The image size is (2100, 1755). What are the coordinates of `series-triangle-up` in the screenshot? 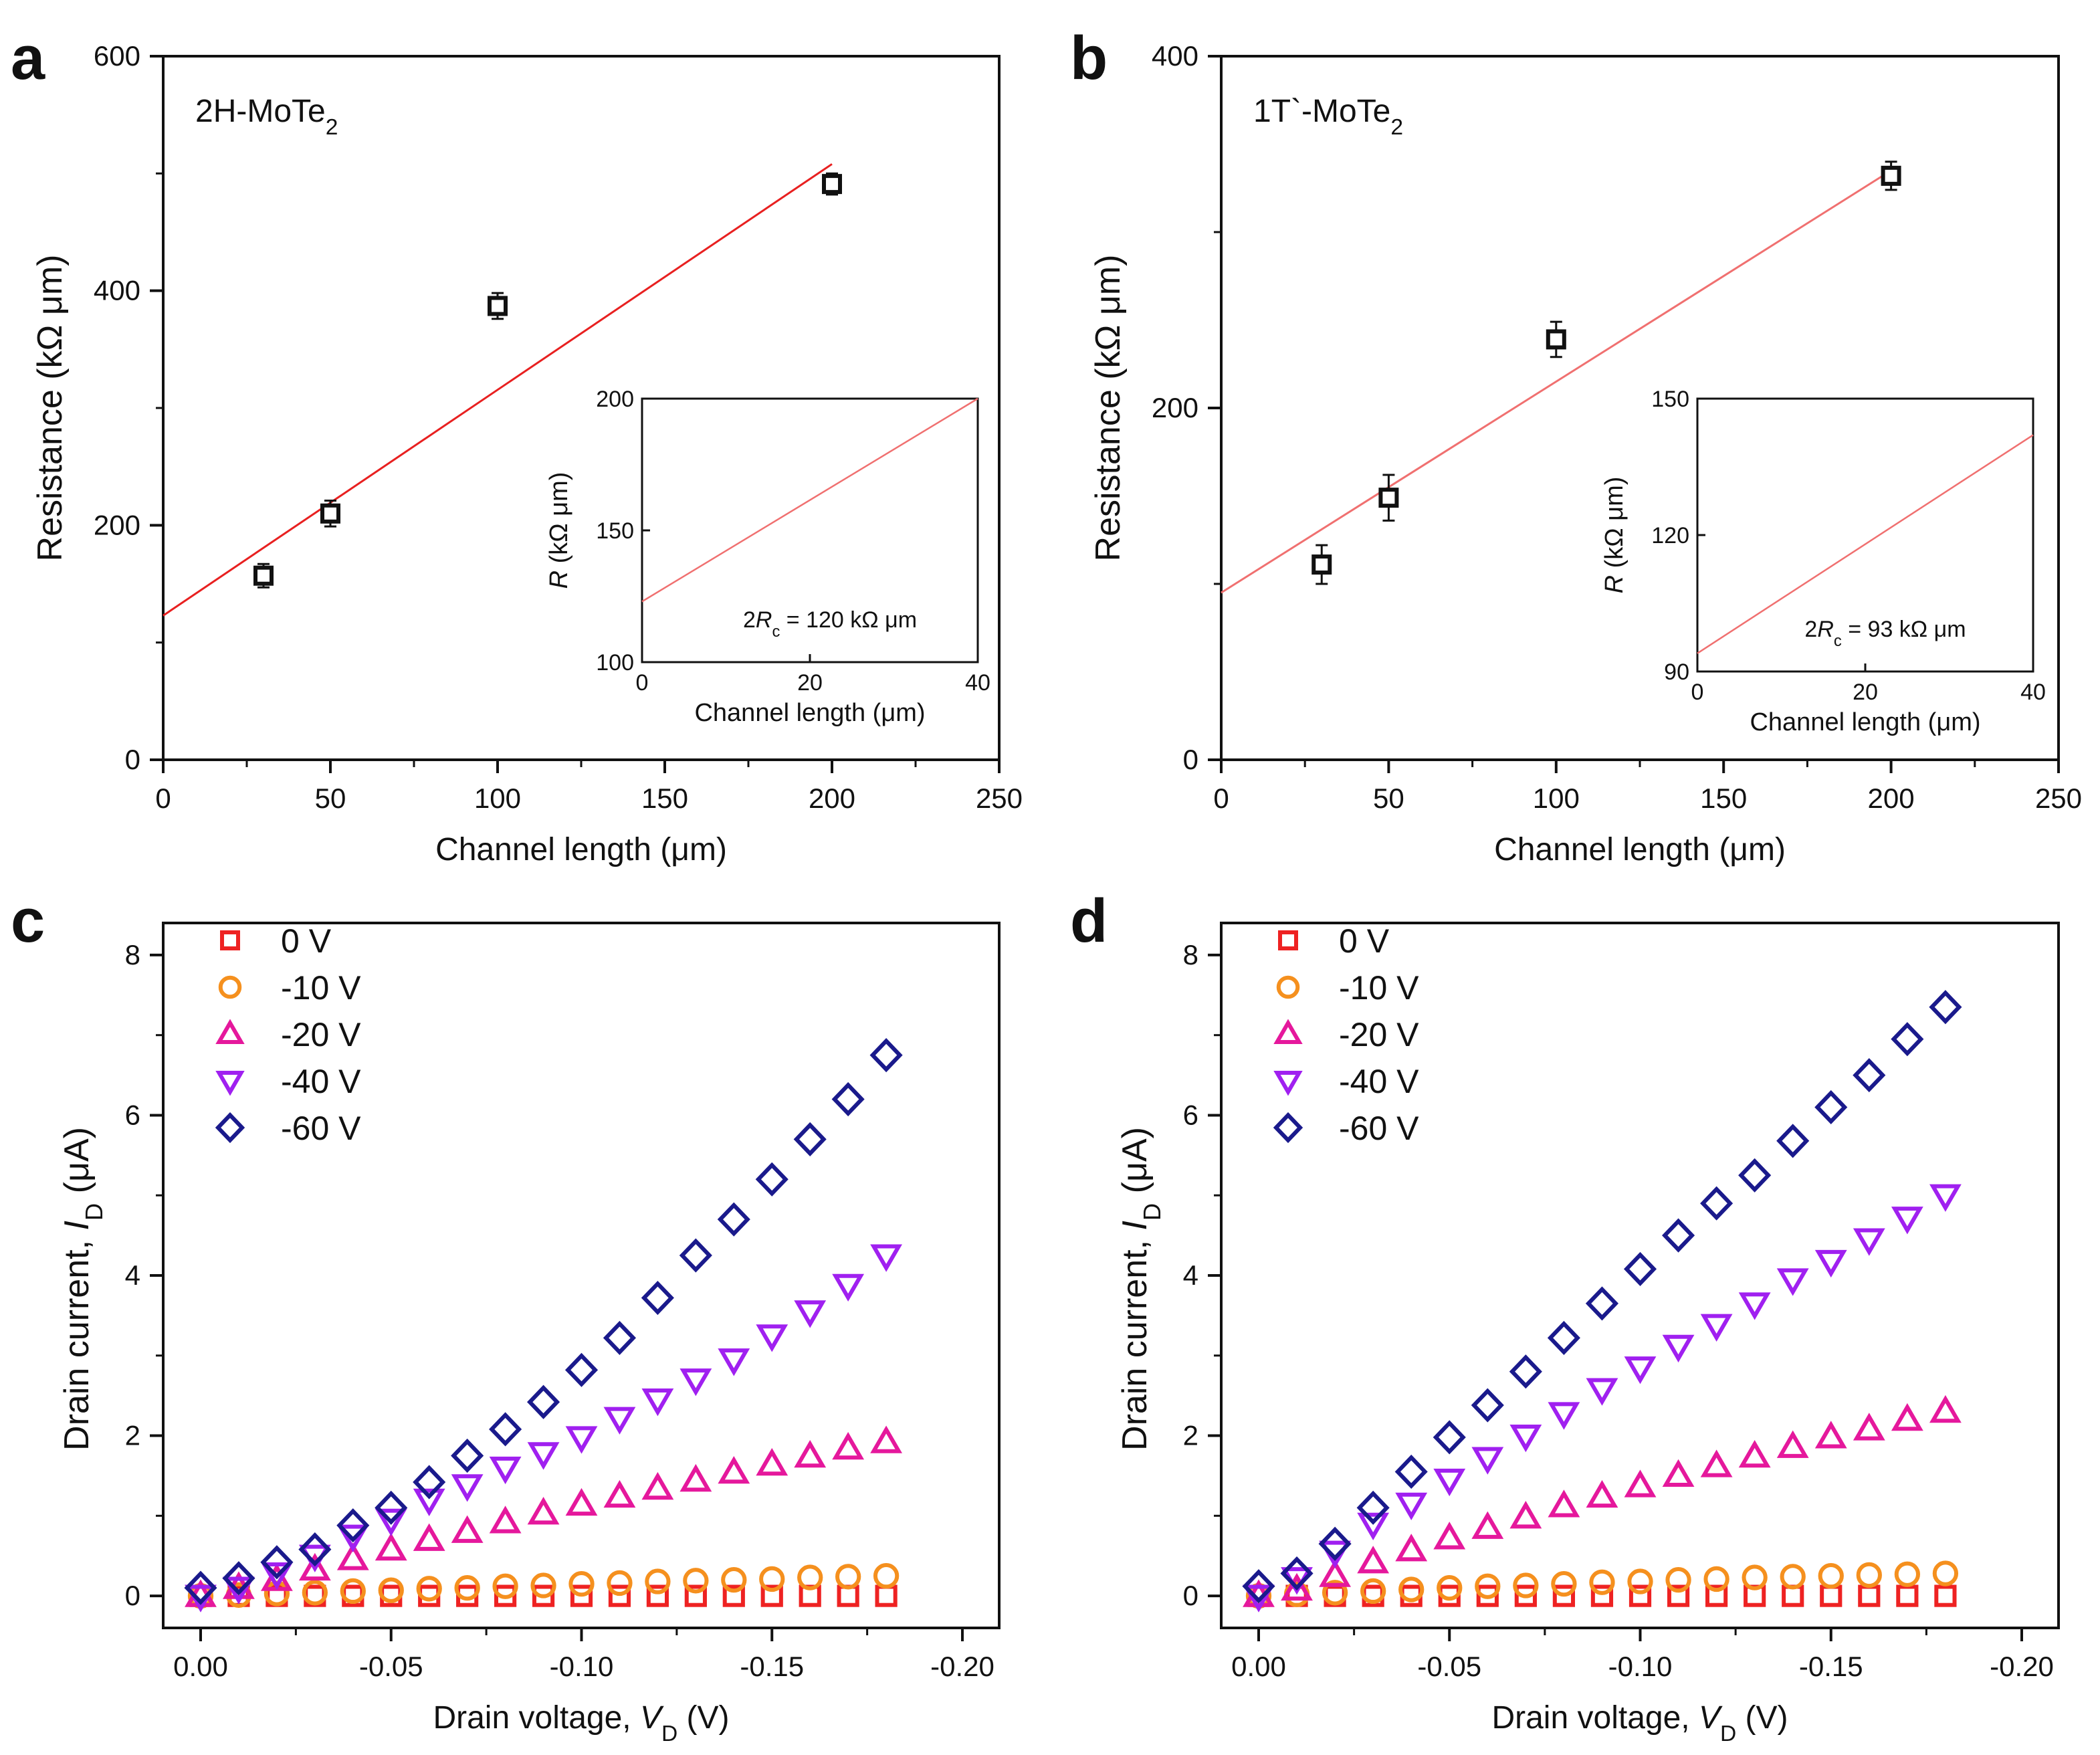 It's located at (544, 1516).